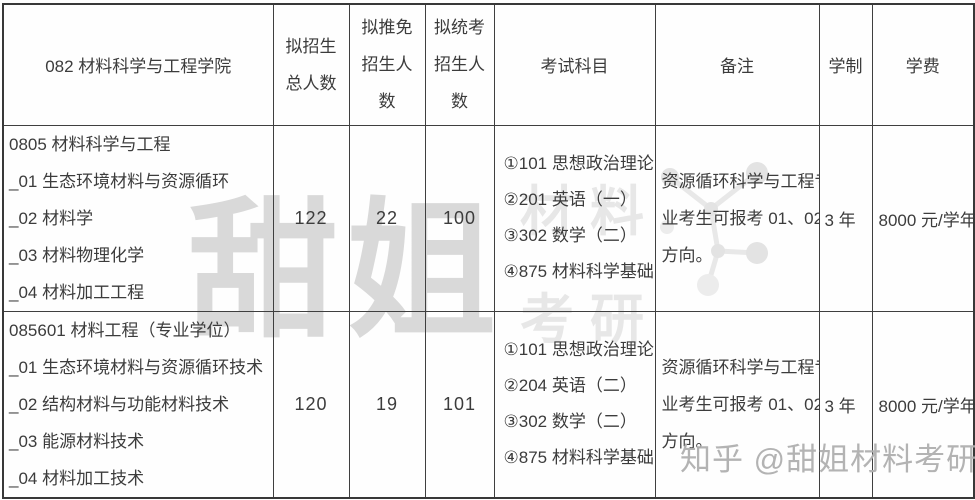 Image resolution: width=975 pixels, height=500 pixels. What do you see at coordinates (77, 478) in the screenshot?
I see `program-direction: _04 材料加工技术` at bounding box center [77, 478].